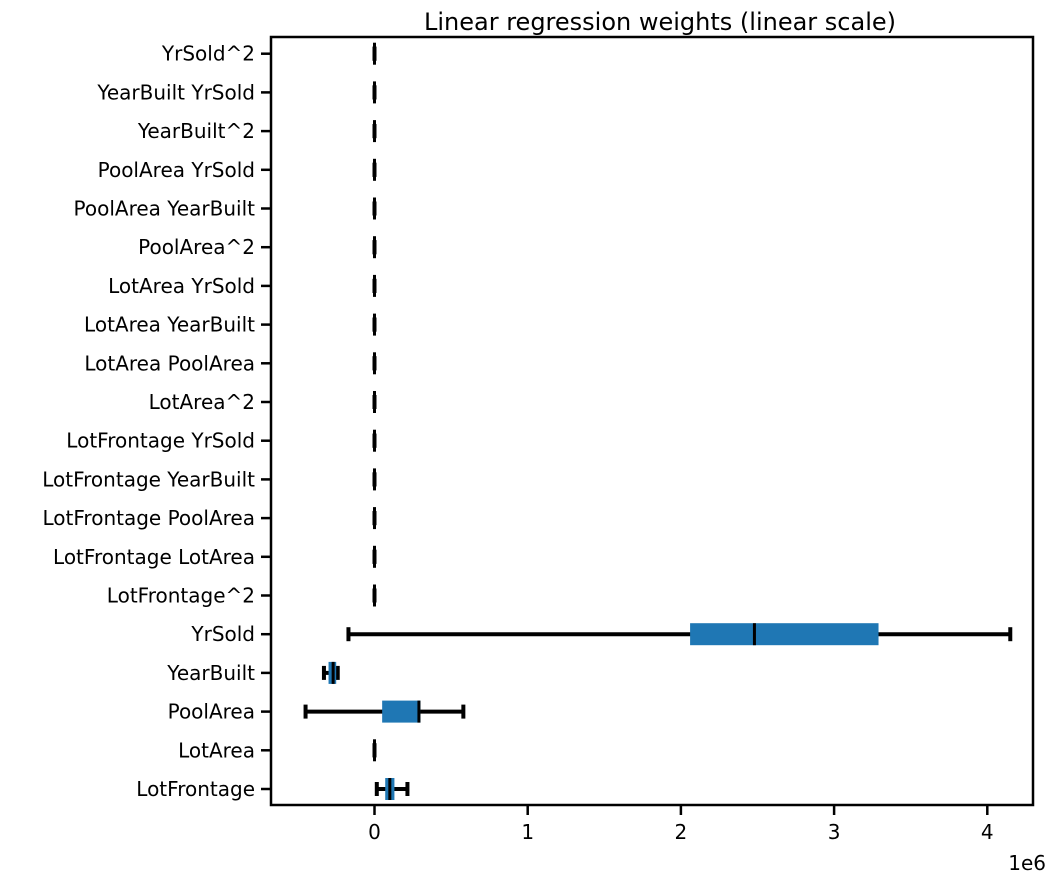  Describe the element at coordinates (222, 634) in the screenshot. I see `y-tick-label: YrSold` at that location.